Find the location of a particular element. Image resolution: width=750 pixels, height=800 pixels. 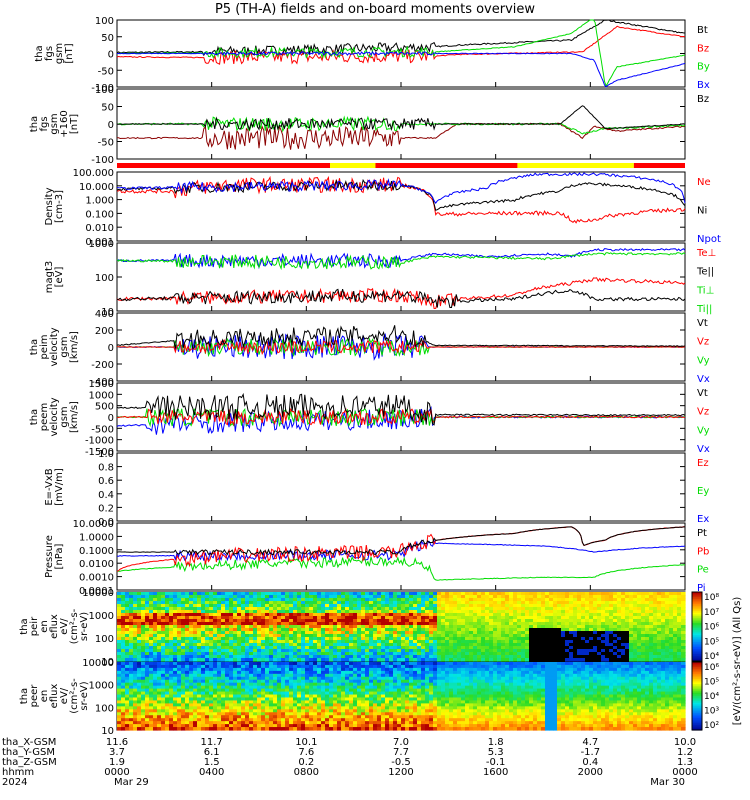

y-axis-label-line: peer is located at coordinates (34, 696).